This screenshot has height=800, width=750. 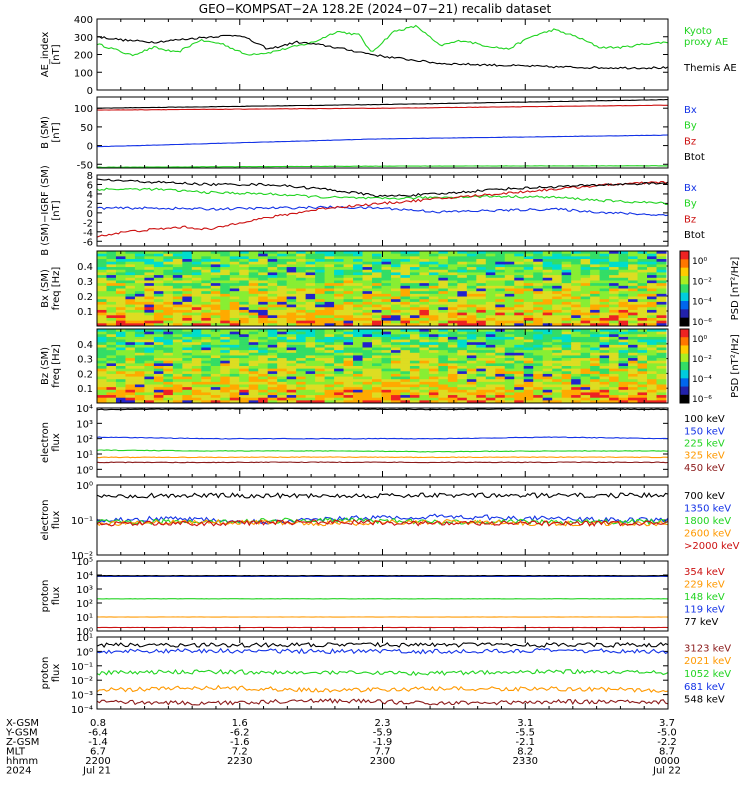 What do you see at coordinates (90, 147) in the screenshot?
I see `y-tick-label: 0` at bounding box center [90, 147].